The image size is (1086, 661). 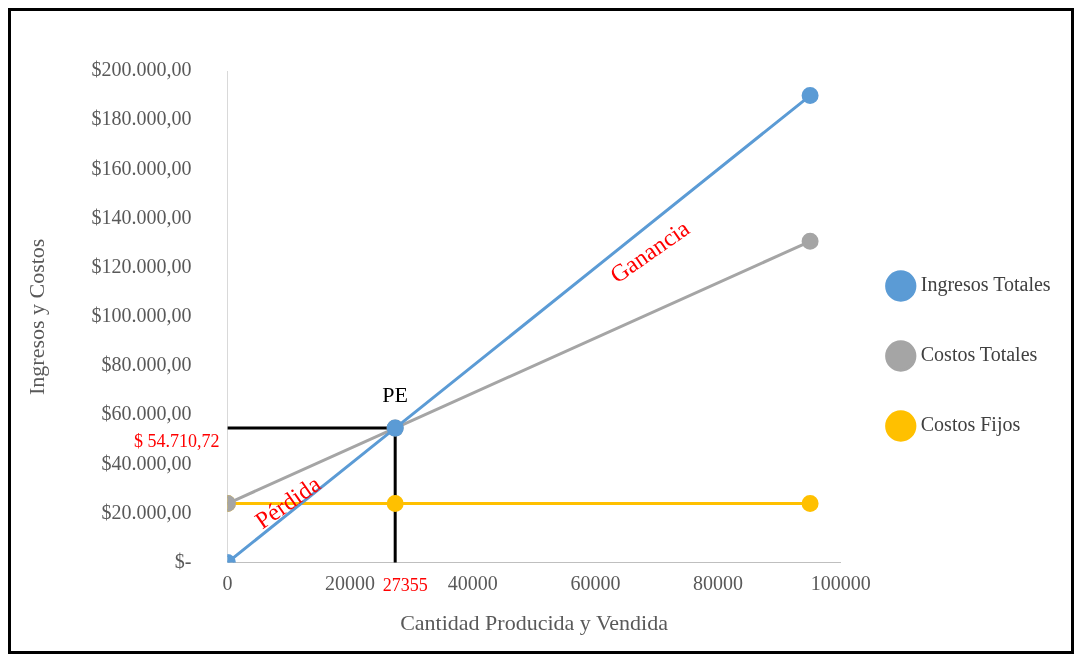 I want to click on y-tick-label: $60.000,00, so click(x=146, y=413).